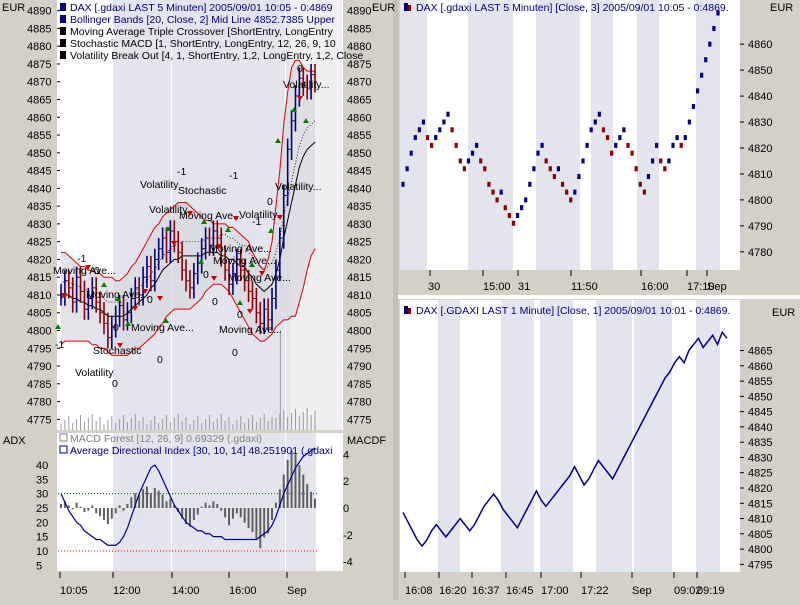  Describe the element at coordinates (760, 382) in the screenshot. I see `minute-y-tick: 4855` at that location.